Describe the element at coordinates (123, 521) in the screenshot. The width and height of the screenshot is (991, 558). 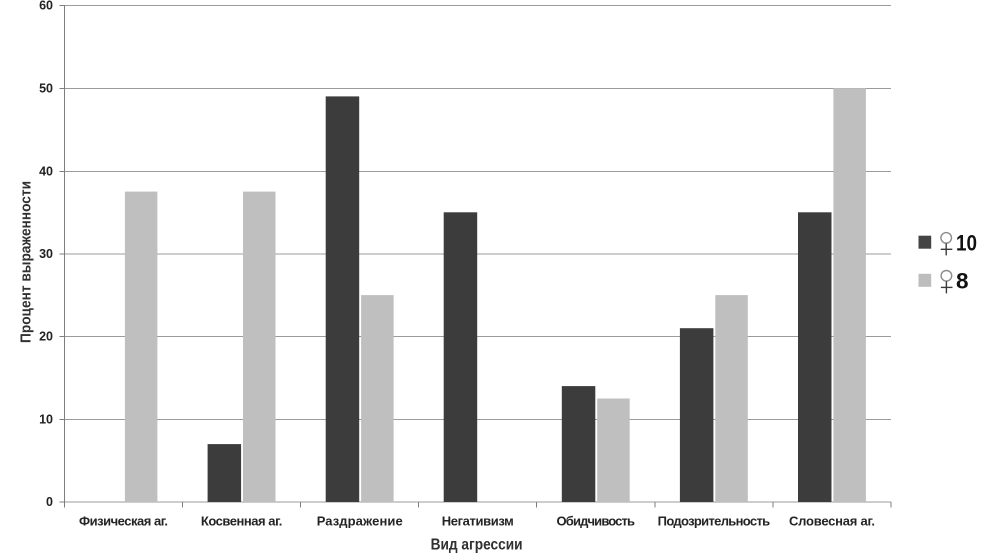
I see `svg-text: Физическая аг.` at that location.